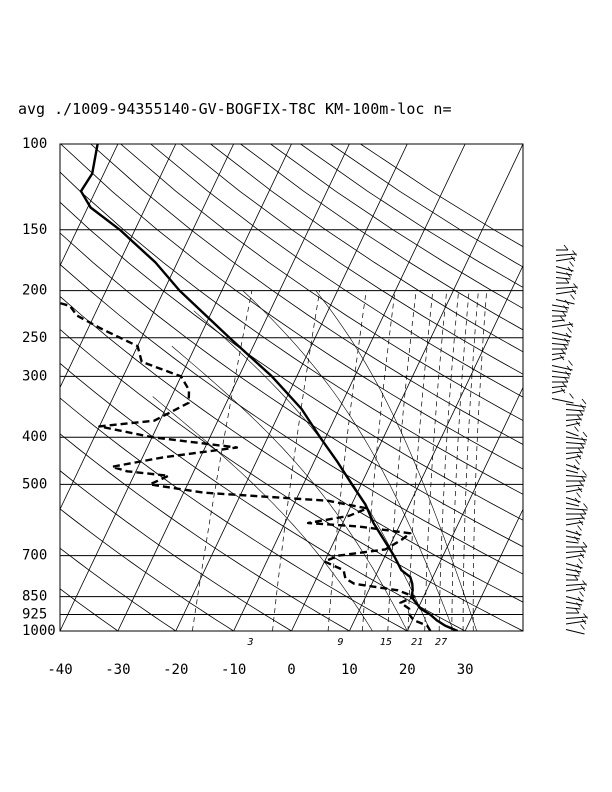 The height and width of the screenshot is (792, 612). Describe the element at coordinates (441, 642) in the screenshot. I see `mixing-ratio-label: 27` at that location.